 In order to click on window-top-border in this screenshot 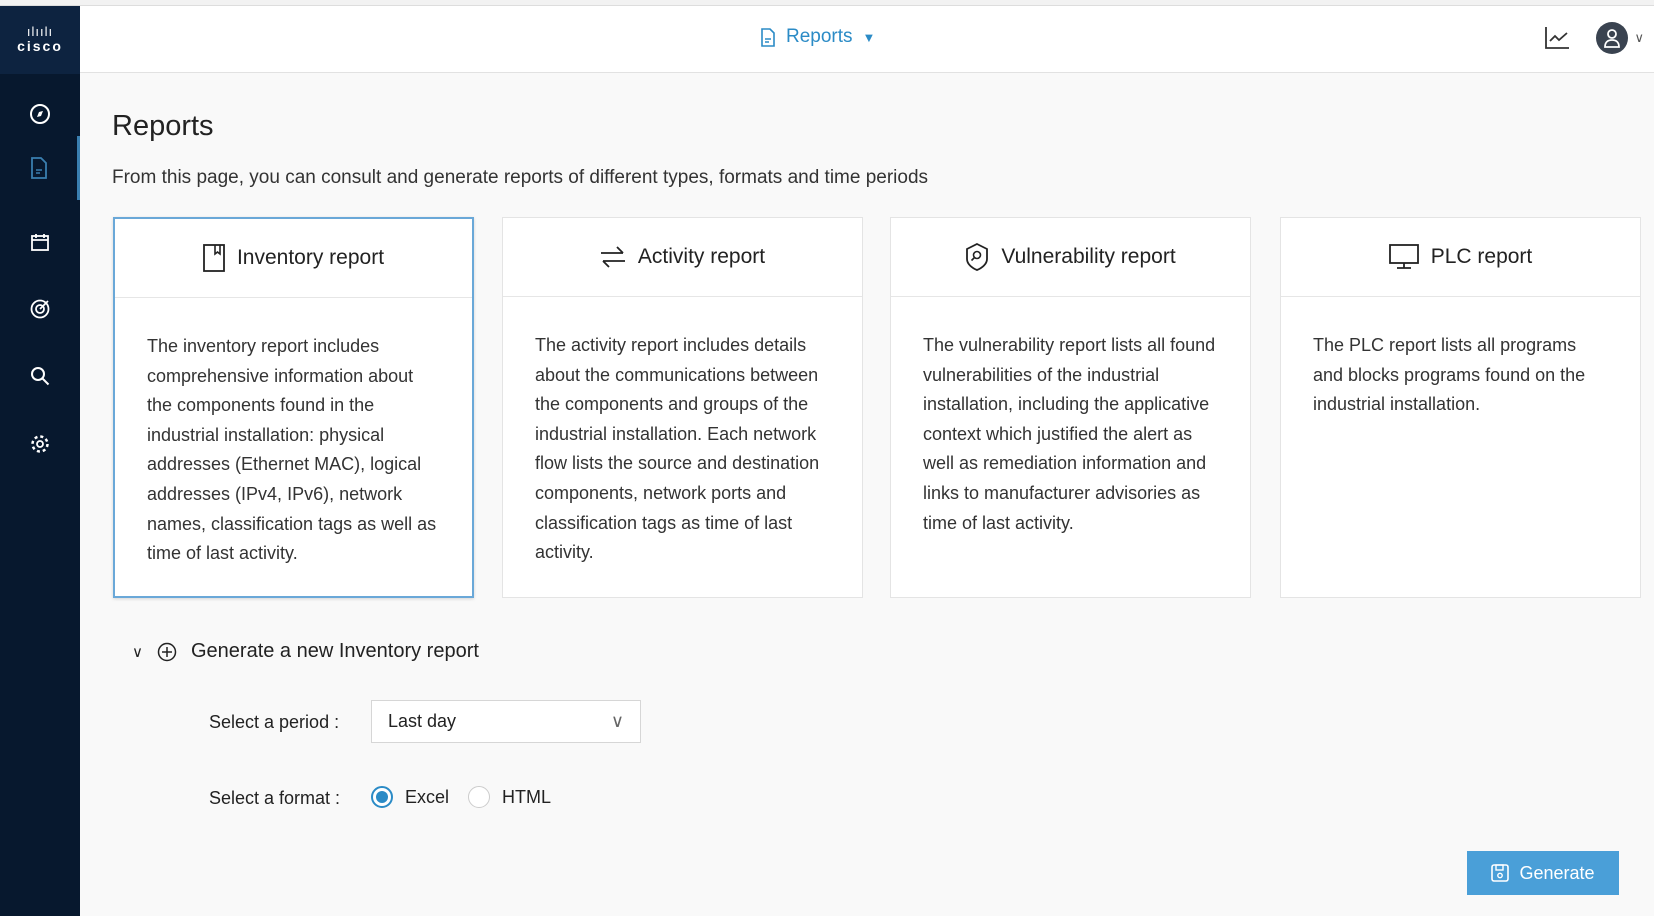, I will do `click(827, 3)`.